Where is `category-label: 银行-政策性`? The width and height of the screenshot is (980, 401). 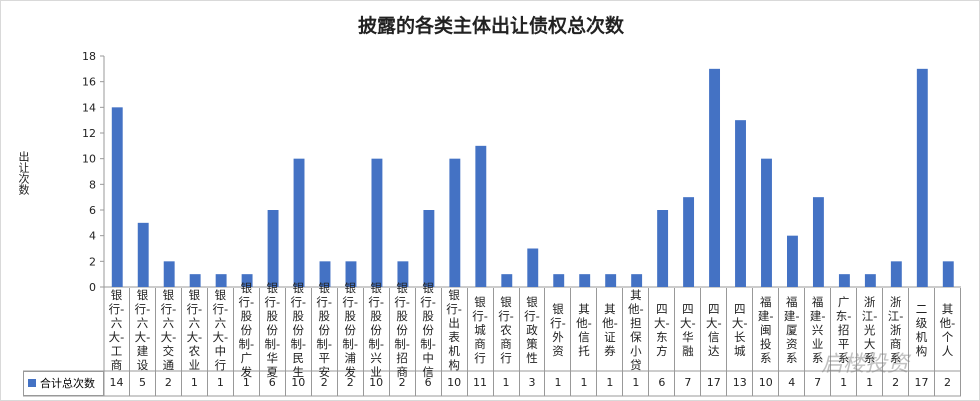 category-label: 银行-政策性 is located at coordinates (533, 329).